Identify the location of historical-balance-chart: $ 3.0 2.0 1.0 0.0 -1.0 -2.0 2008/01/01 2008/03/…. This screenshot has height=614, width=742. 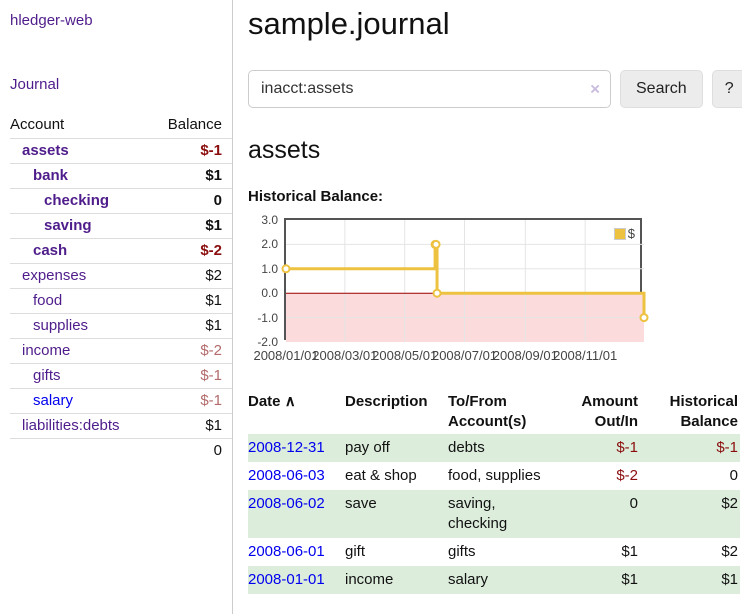
(448, 290).